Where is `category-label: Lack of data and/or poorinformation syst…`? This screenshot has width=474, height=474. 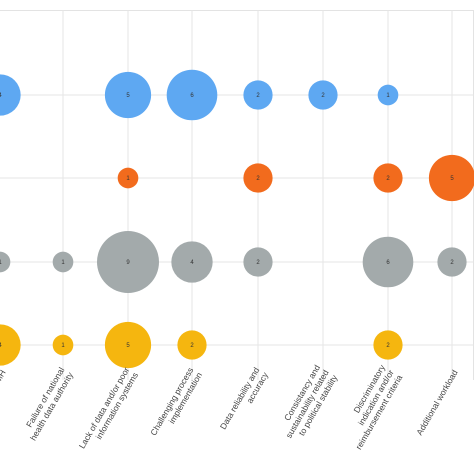 category-label: Lack of data and/or poorinformation syst… is located at coordinates (108, 410).